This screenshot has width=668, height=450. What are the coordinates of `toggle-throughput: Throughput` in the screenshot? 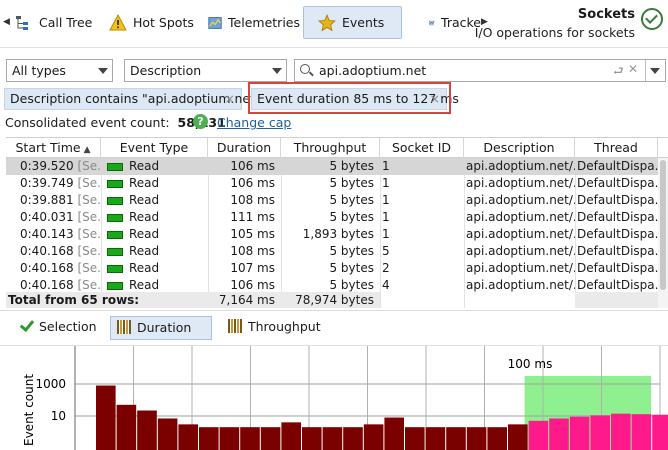 It's located at (271, 328).